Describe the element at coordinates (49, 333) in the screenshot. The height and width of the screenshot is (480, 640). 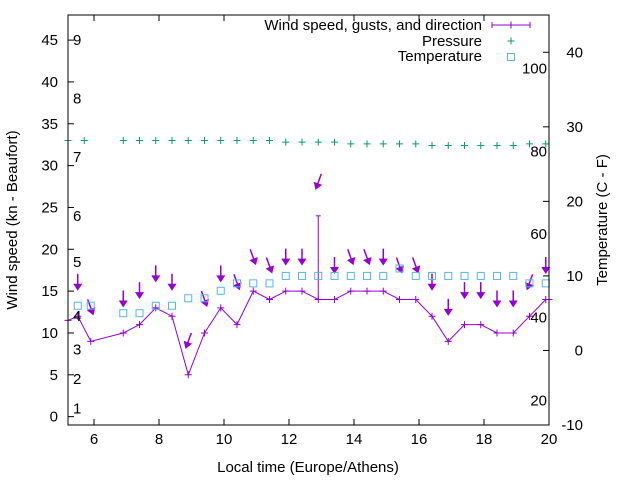
I see `y-tick-label: 10` at that location.